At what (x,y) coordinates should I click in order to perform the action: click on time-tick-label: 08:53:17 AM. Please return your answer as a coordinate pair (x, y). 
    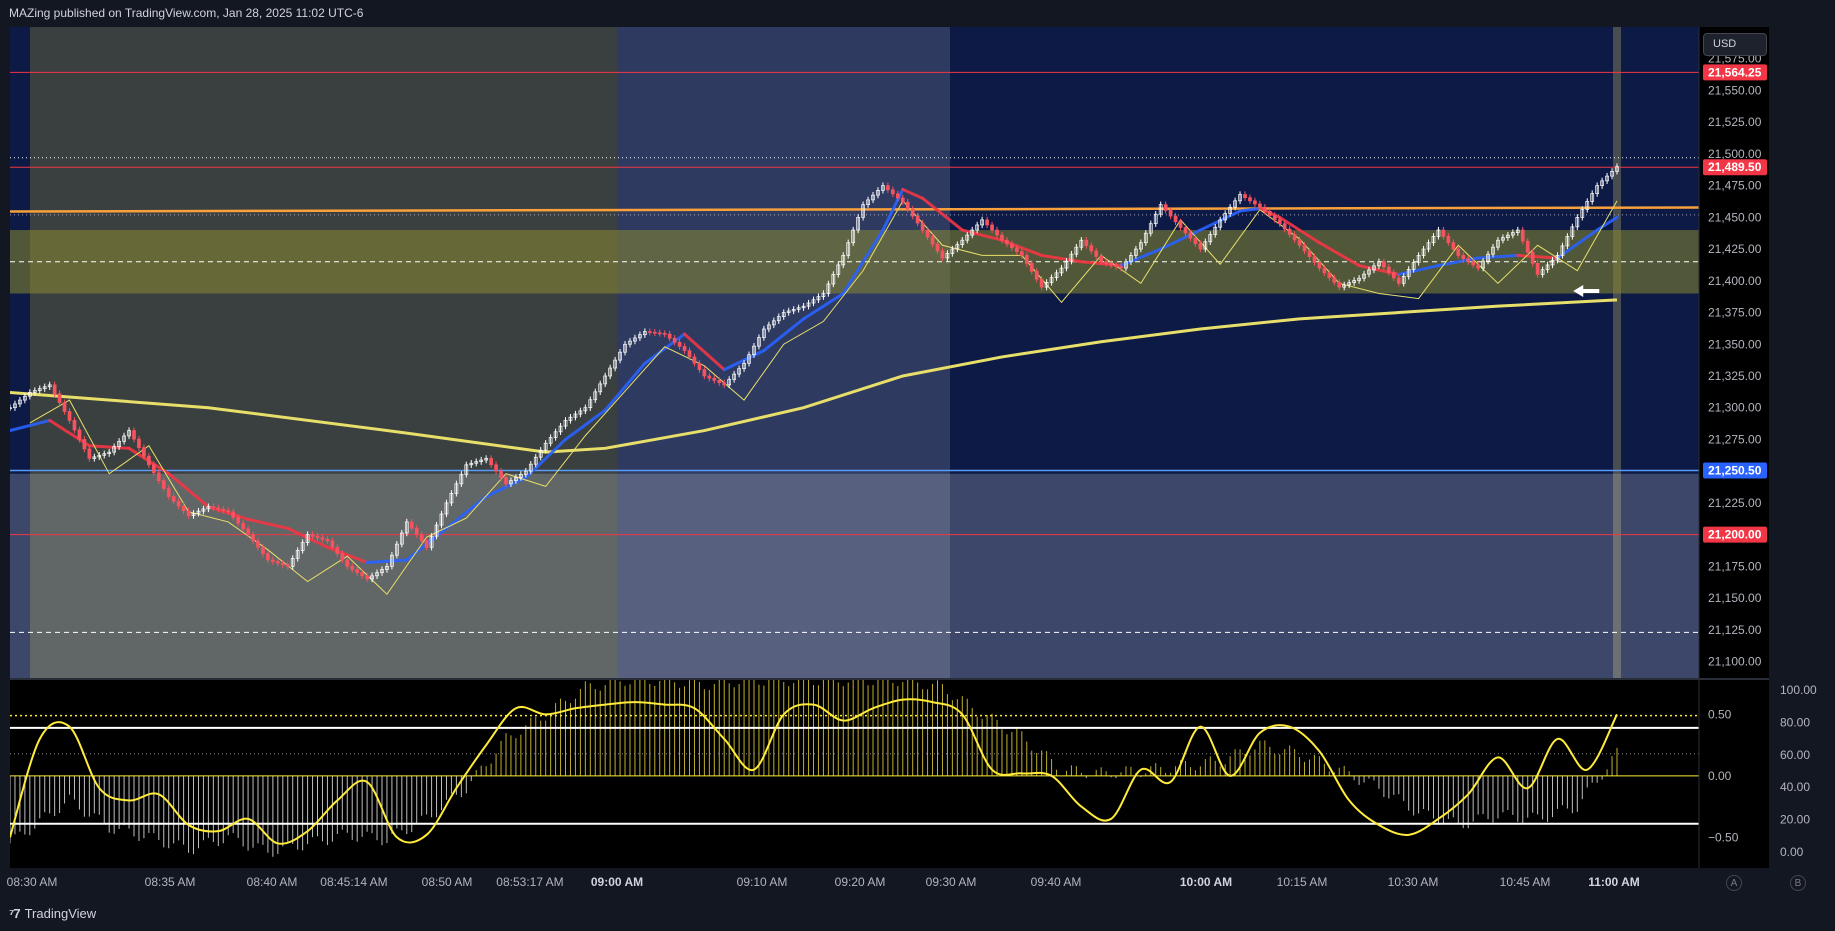
    Looking at the image, I should click on (529, 882).